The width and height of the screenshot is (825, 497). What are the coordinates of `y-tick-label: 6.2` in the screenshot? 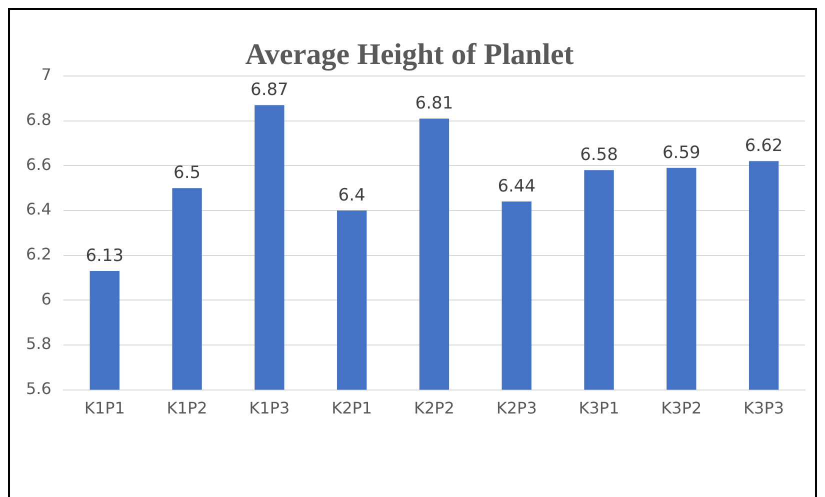 It's located at (39, 254).